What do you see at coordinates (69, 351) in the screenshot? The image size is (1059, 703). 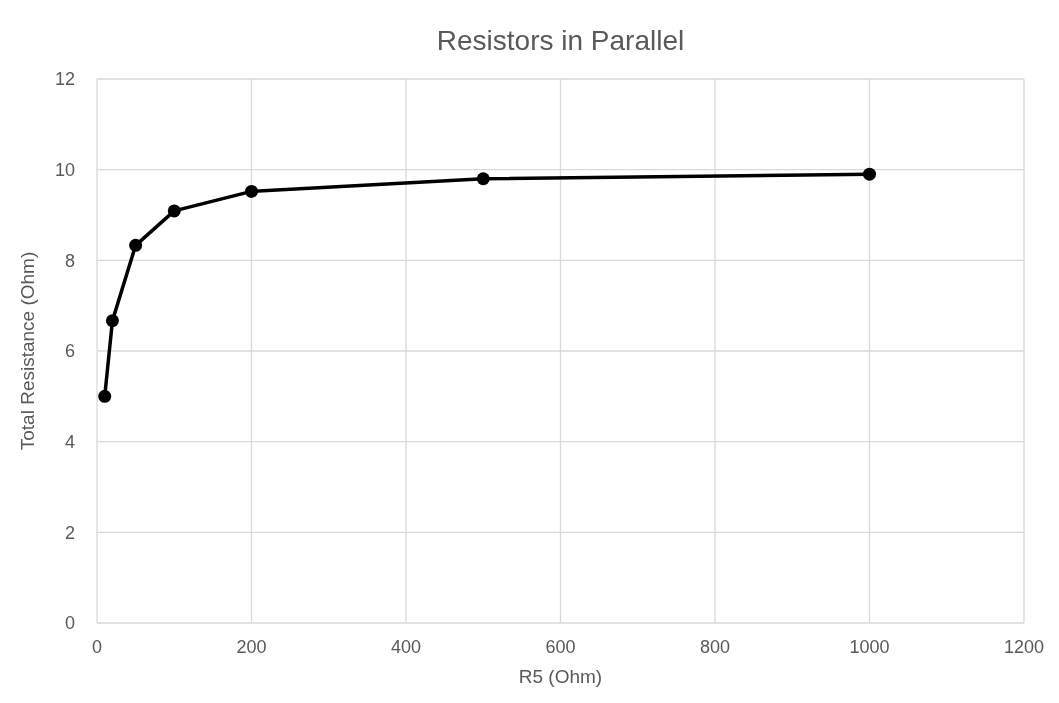 I see `y-tick-label: 6` at bounding box center [69, 351].